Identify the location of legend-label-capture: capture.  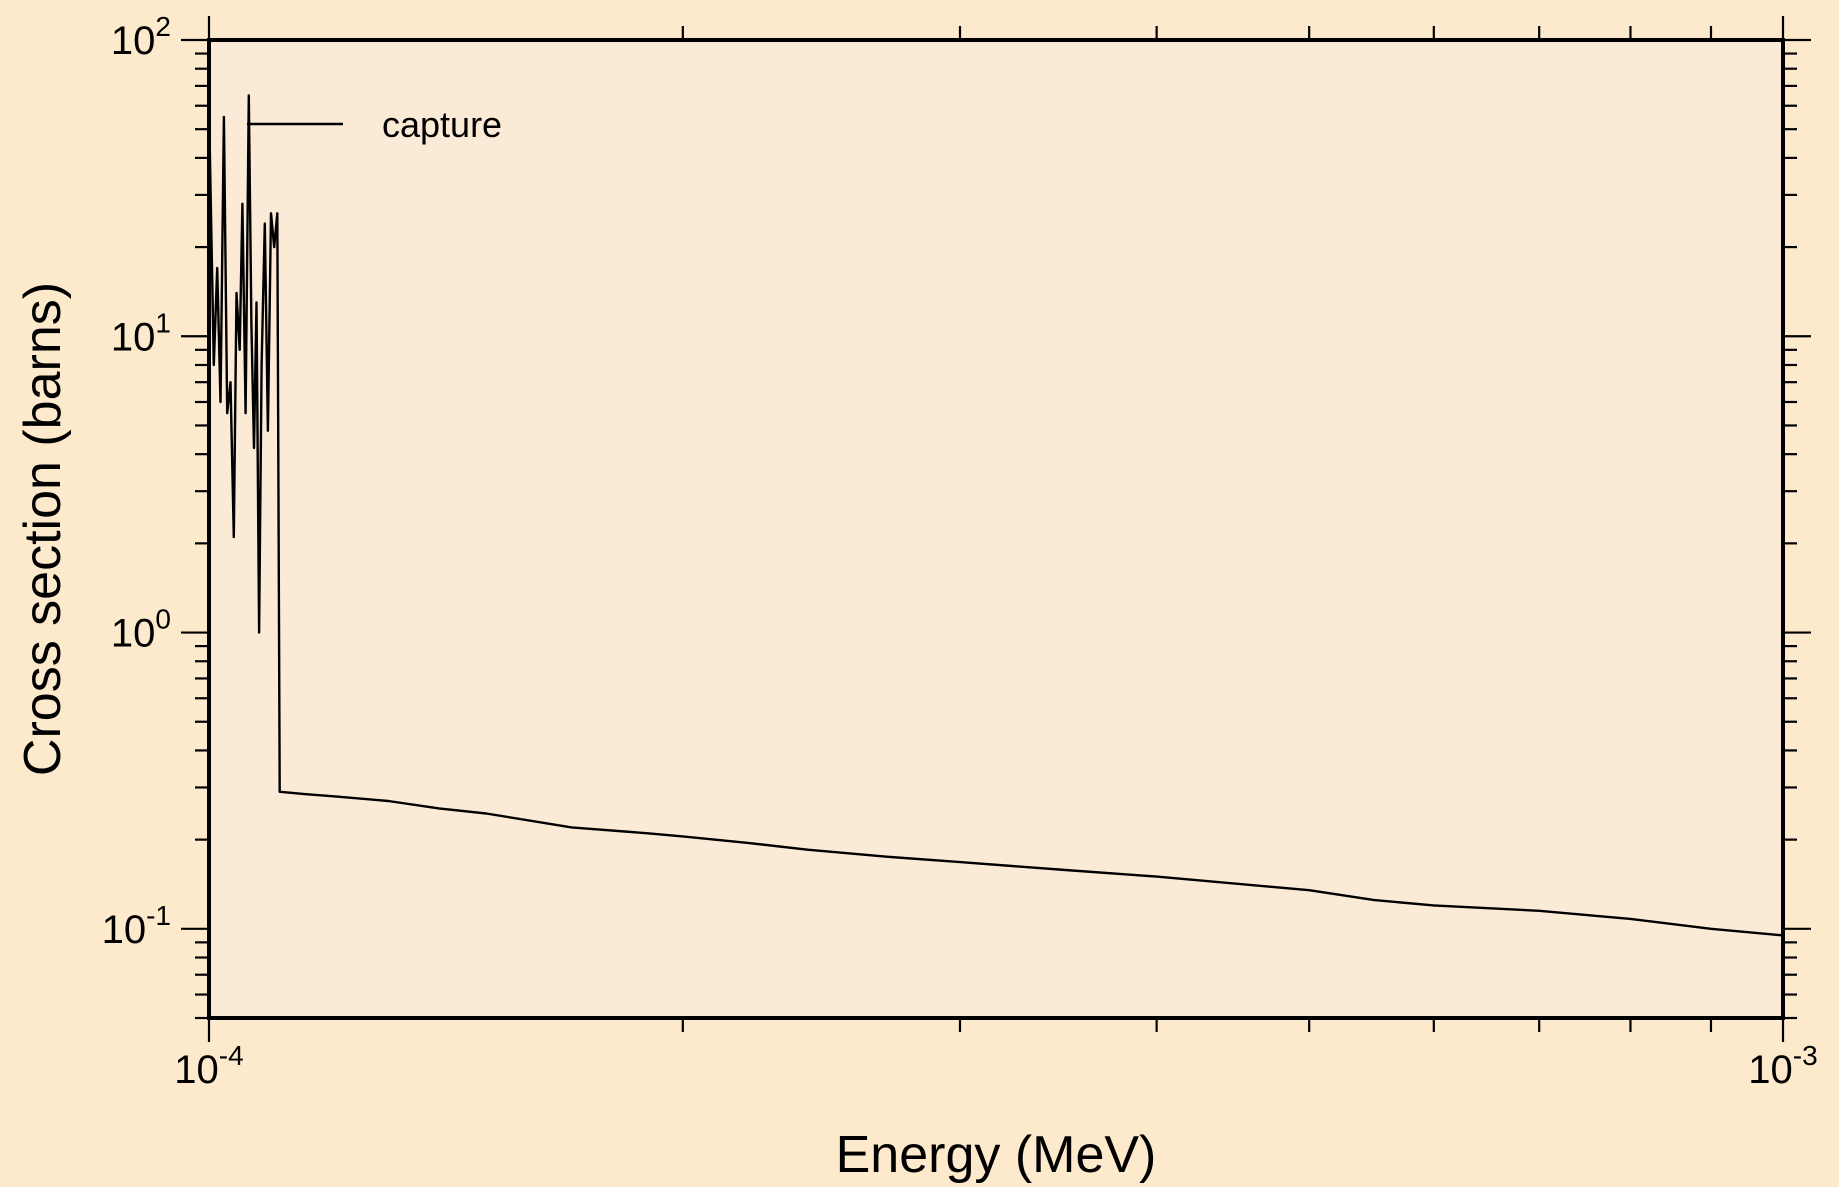
(442, 124).